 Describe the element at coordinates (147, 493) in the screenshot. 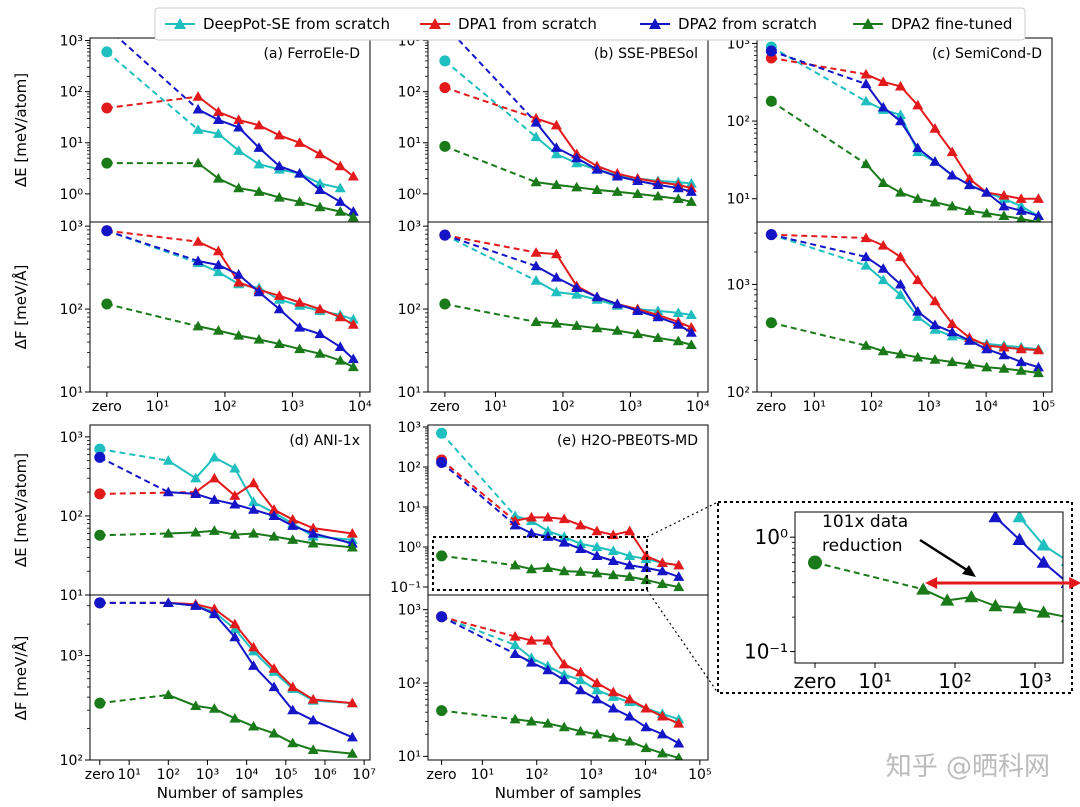

I see `series-zero-link` at that location.